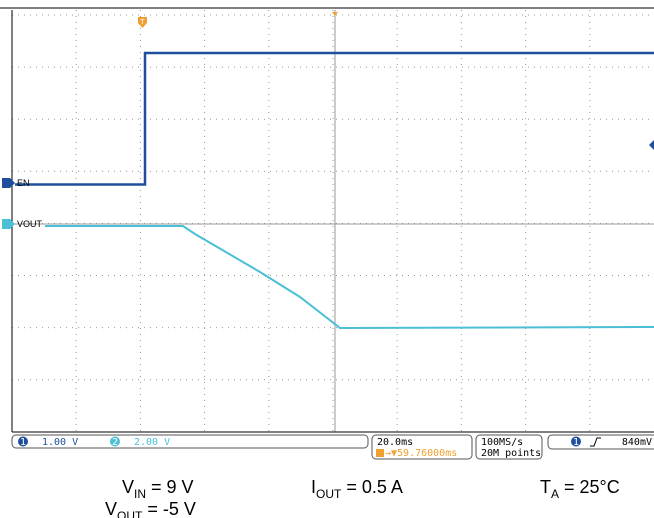 The image size is (654, 518). Describe the element at coordinates (170, 487) in the screenshot. I see `rest: = 9 V` at that location.